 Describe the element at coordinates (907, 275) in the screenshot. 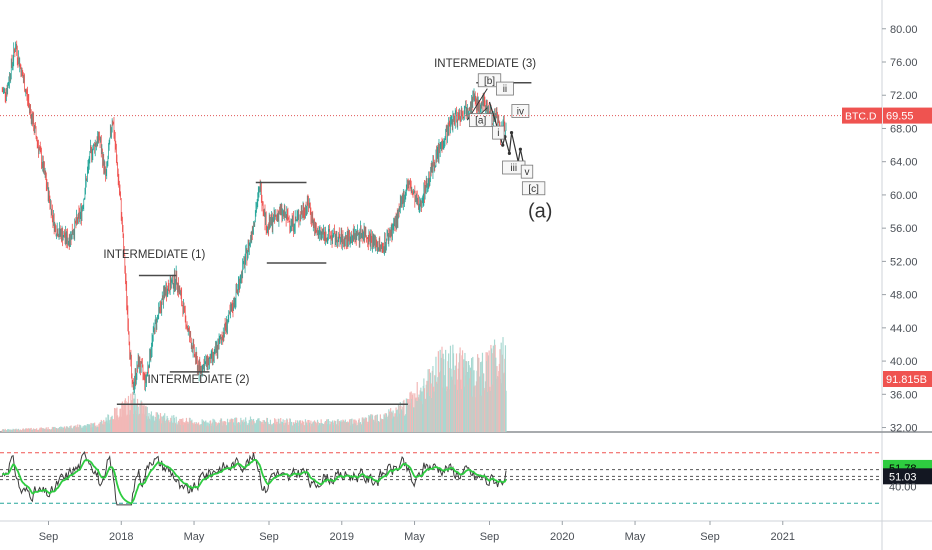

I see `price-scale` at that location.